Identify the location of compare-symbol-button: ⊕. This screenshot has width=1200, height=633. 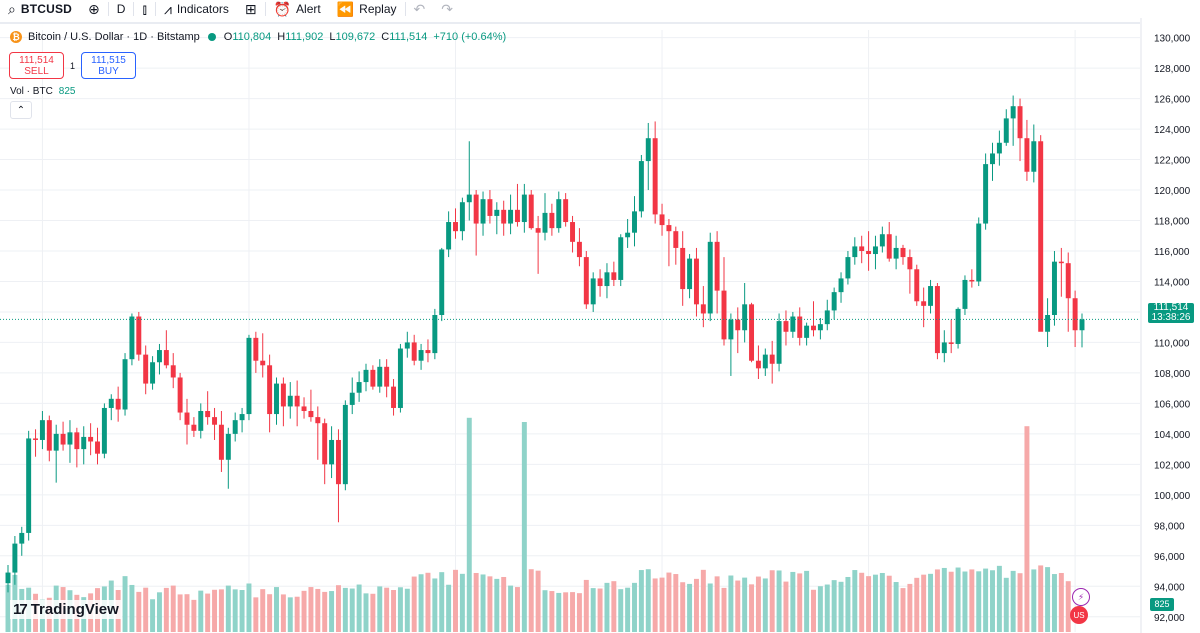
(94, 9).